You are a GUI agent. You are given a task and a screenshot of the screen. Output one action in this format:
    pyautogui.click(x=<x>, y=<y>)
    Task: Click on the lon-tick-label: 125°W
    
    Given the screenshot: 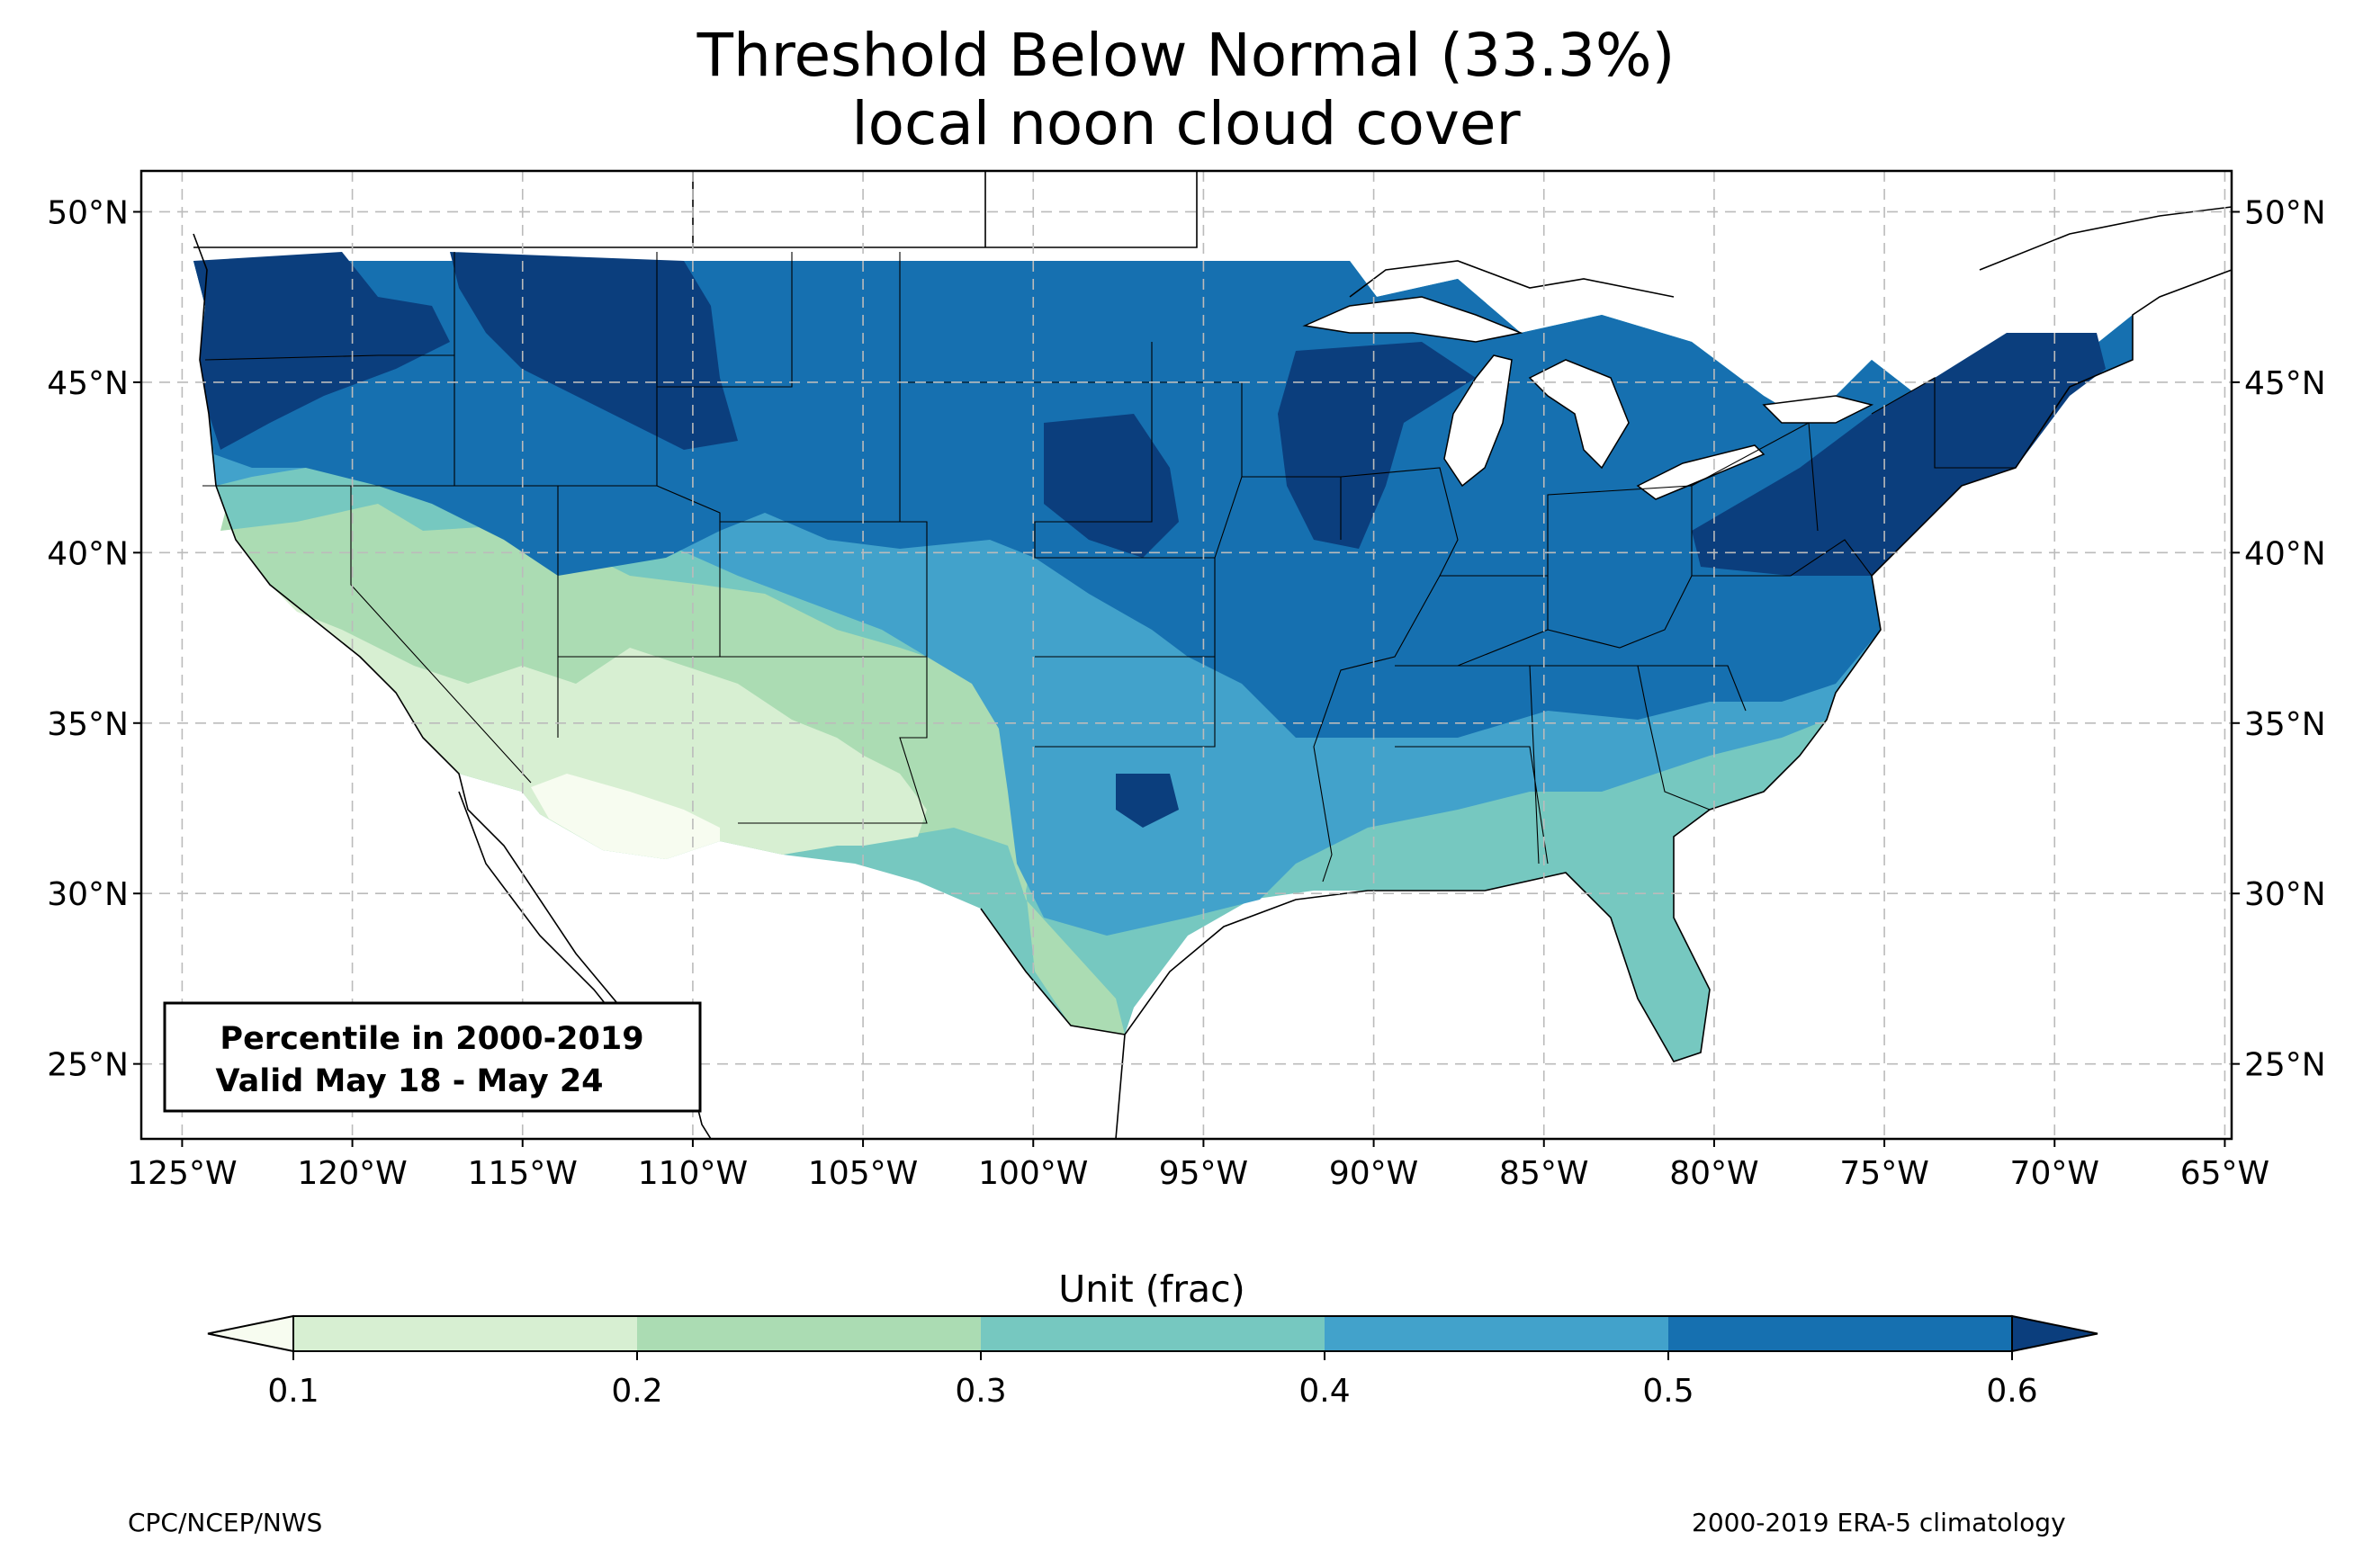 What is the action you would take?
    pyautogui.click(x=182, y=1173)
    